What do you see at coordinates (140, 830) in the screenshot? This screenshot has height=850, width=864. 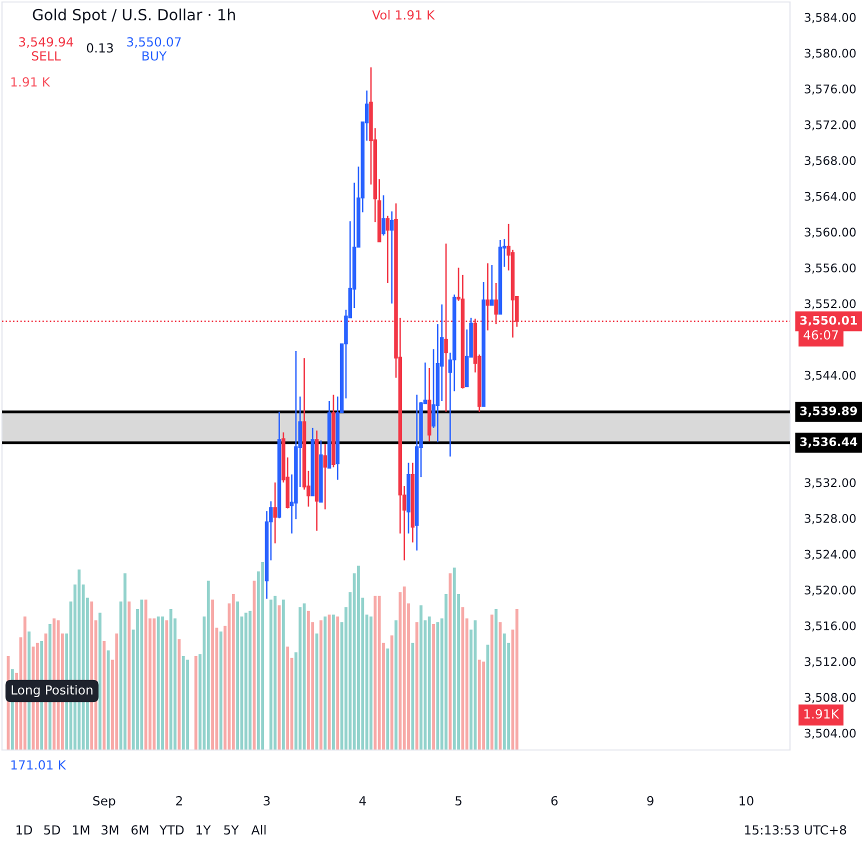 I see `text: 6M` at bounding box center [140, 830].